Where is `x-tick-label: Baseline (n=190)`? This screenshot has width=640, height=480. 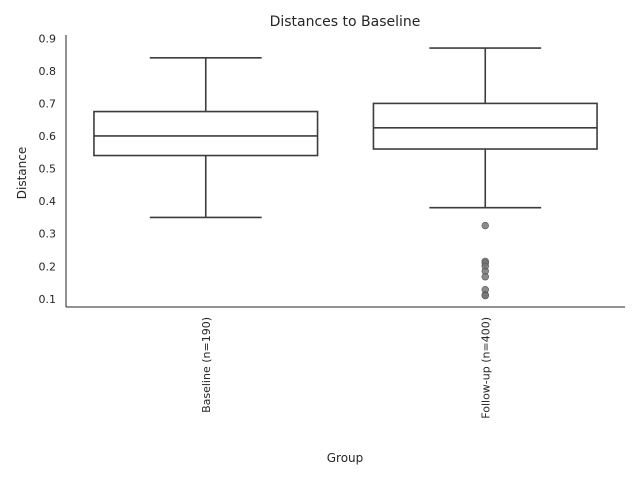 x-tick-label: Baseline (n=190) is located at coordinates (206, 365).